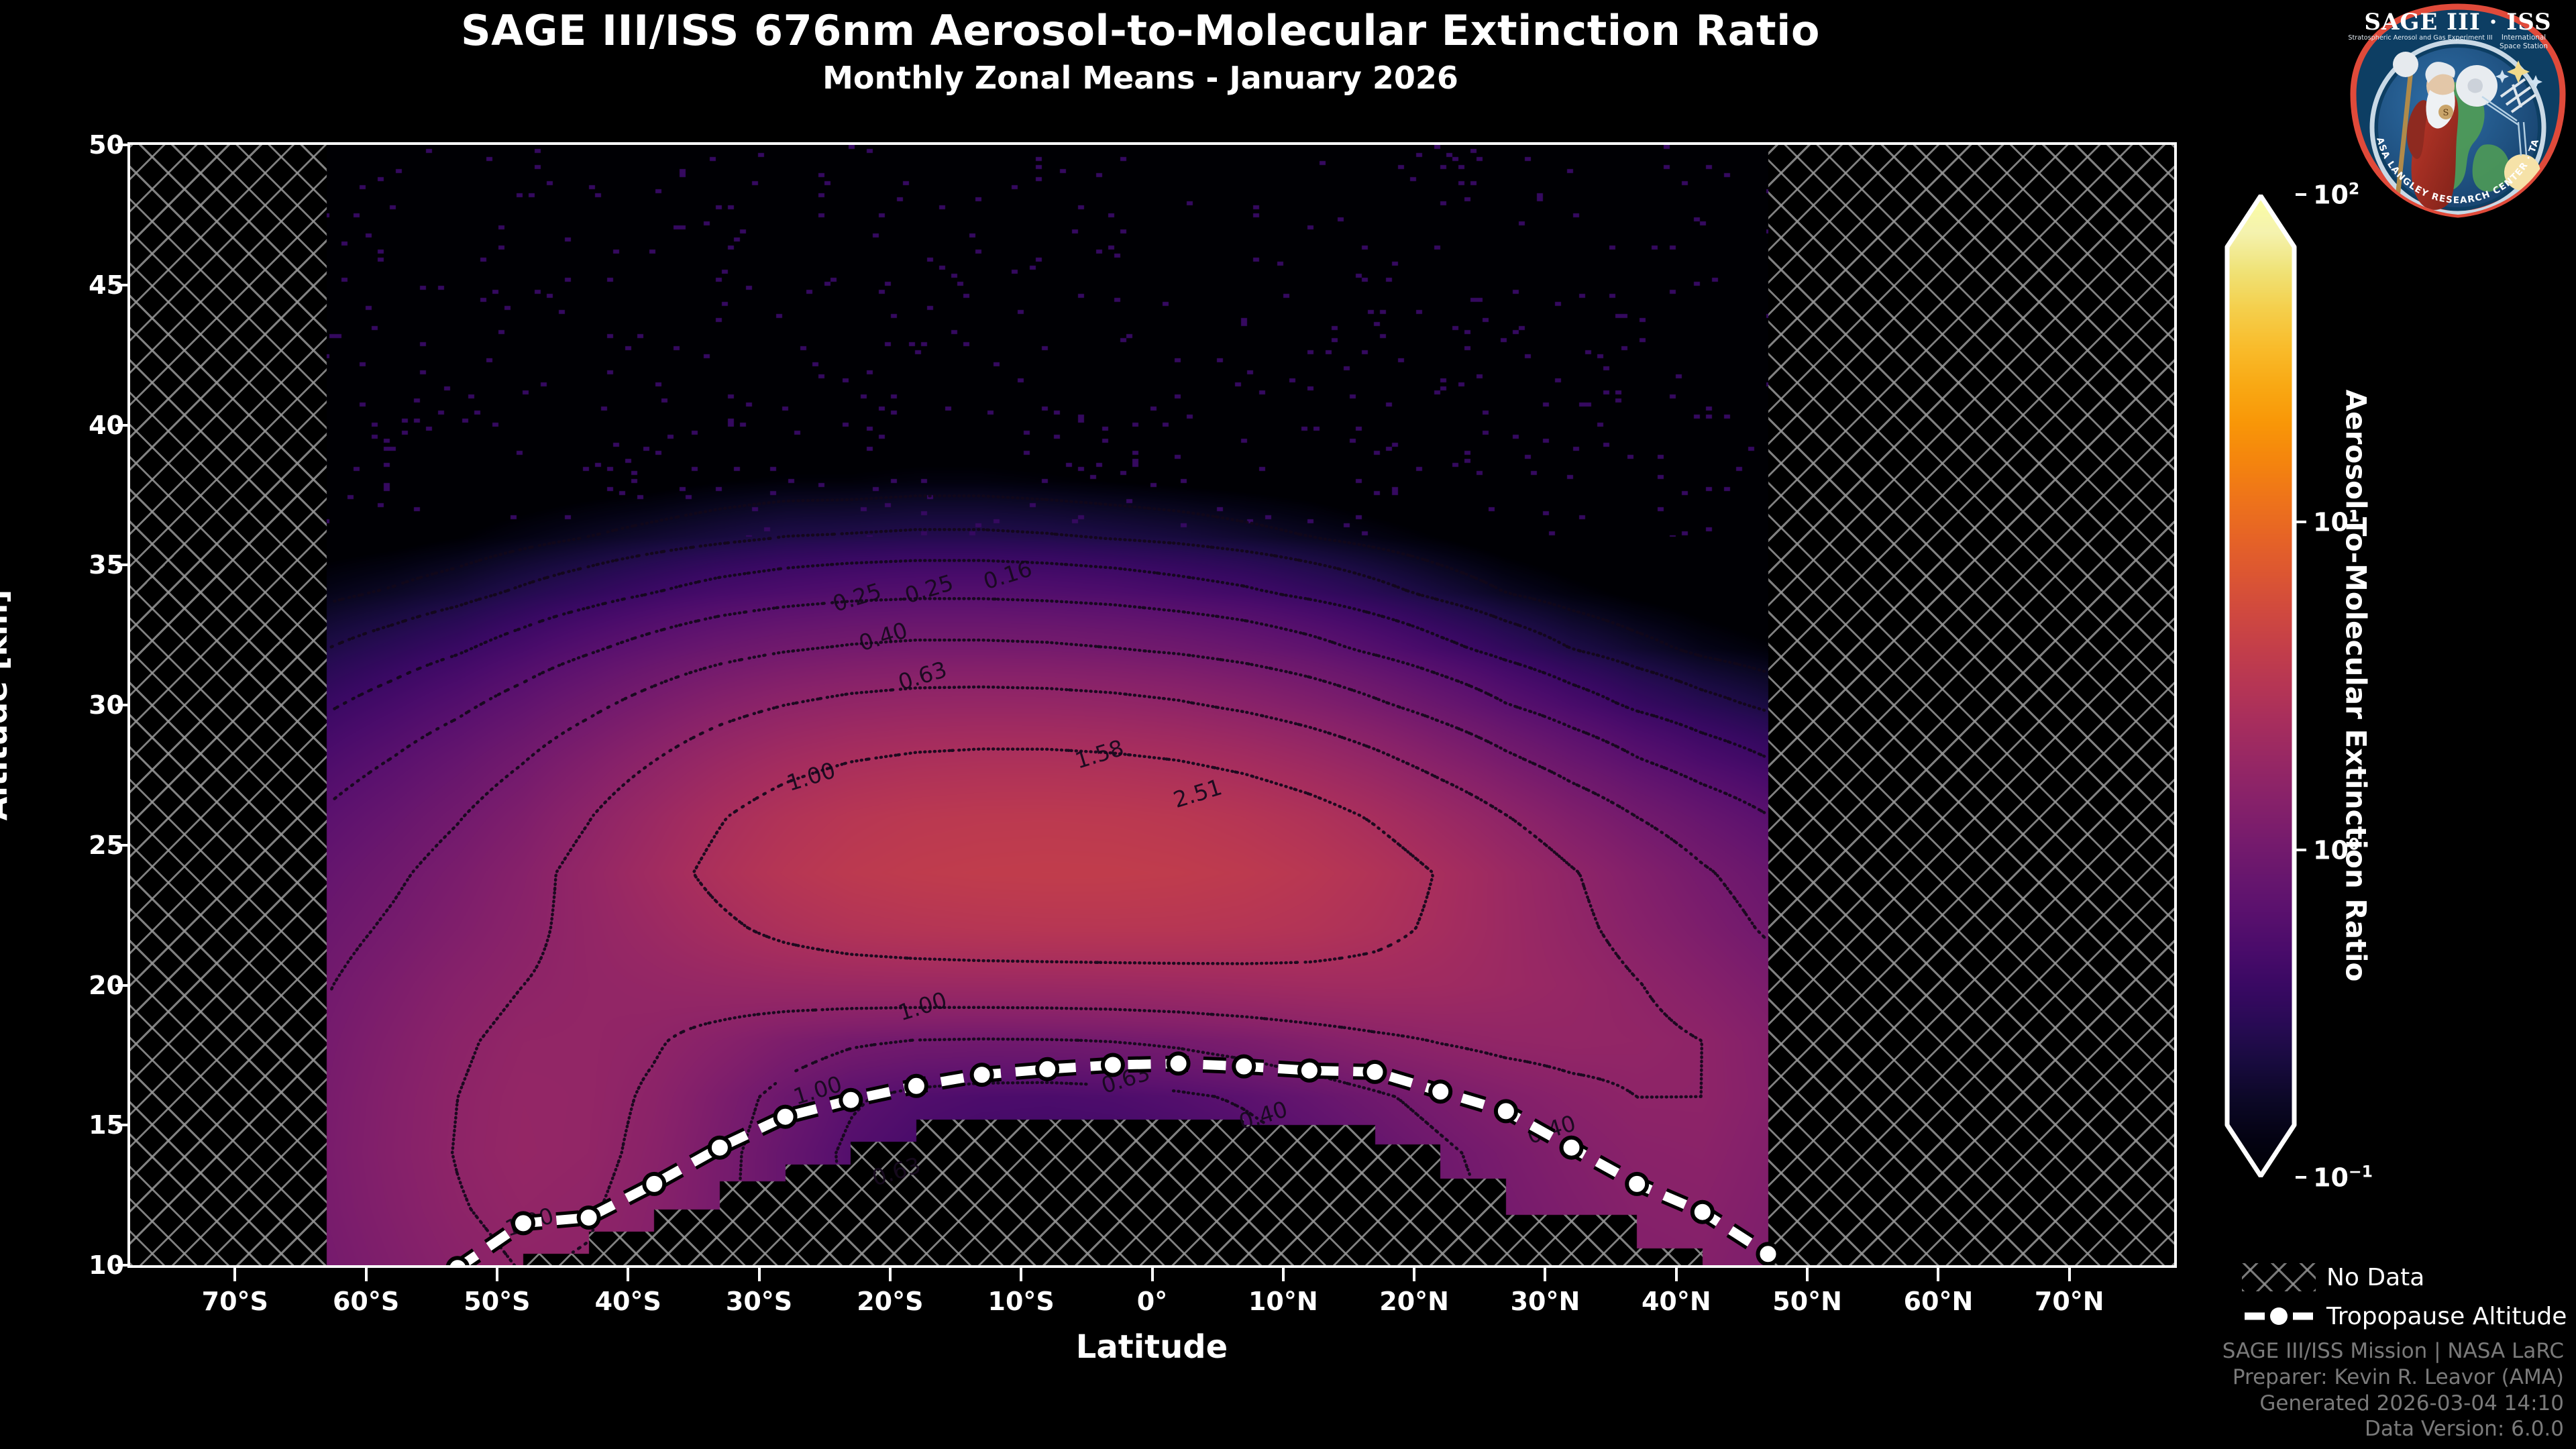  I want to click on no-data-hatch-icon, so click(2279, 1277).